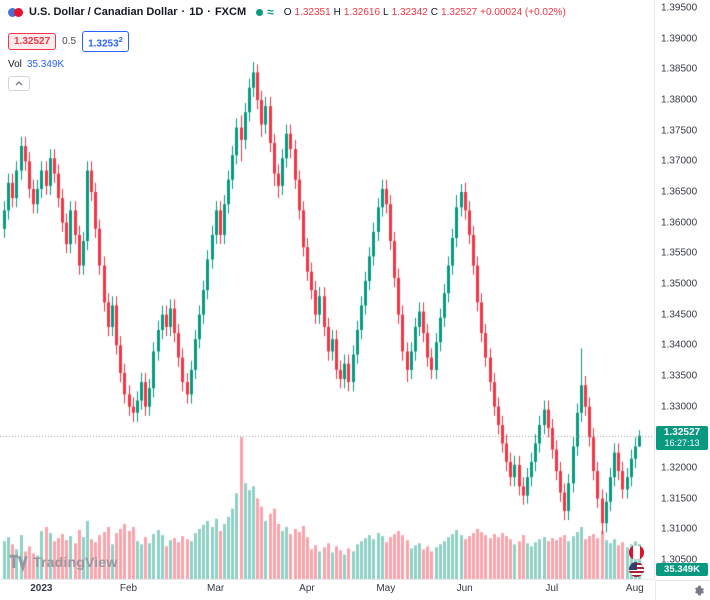 This screenshot has width=710, height=600. I want to click on price-axis-label: 1.34000, so click(679, 345).